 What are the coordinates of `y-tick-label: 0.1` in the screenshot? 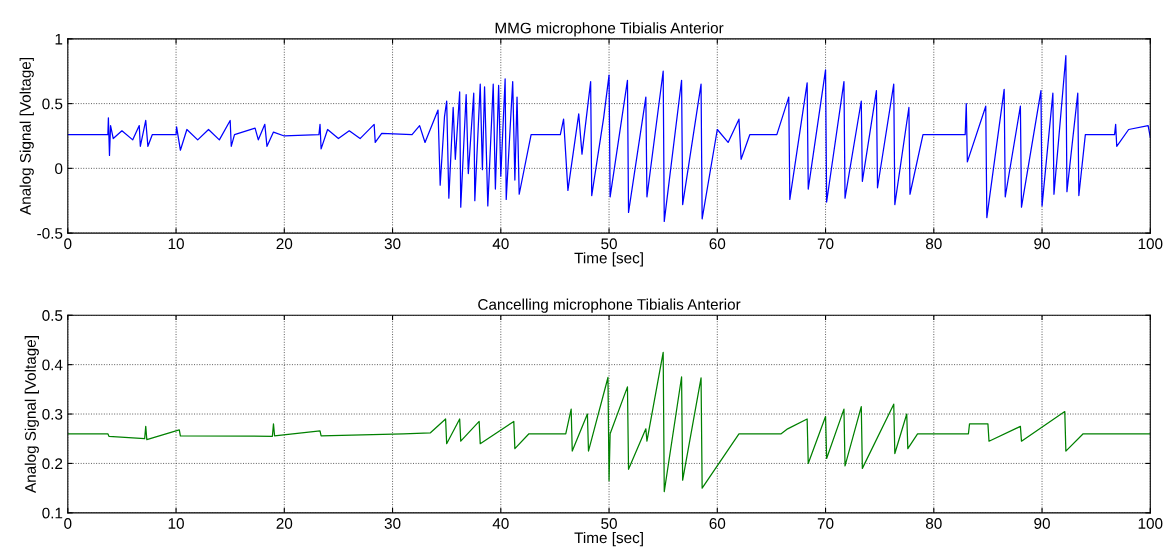 It's located at (52, 513).